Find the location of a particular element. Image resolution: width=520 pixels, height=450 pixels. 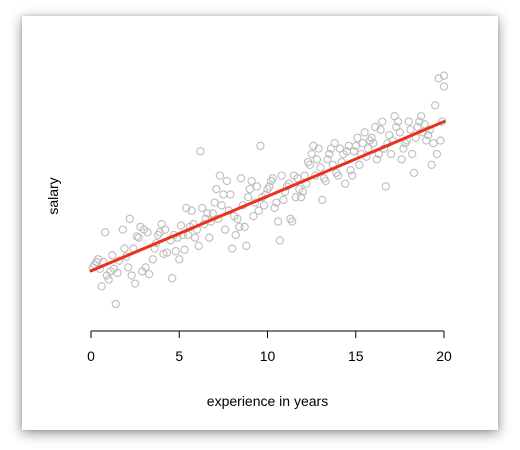

x-ticks: 0 5 10 15 20 is located at coordinates (269, 347).